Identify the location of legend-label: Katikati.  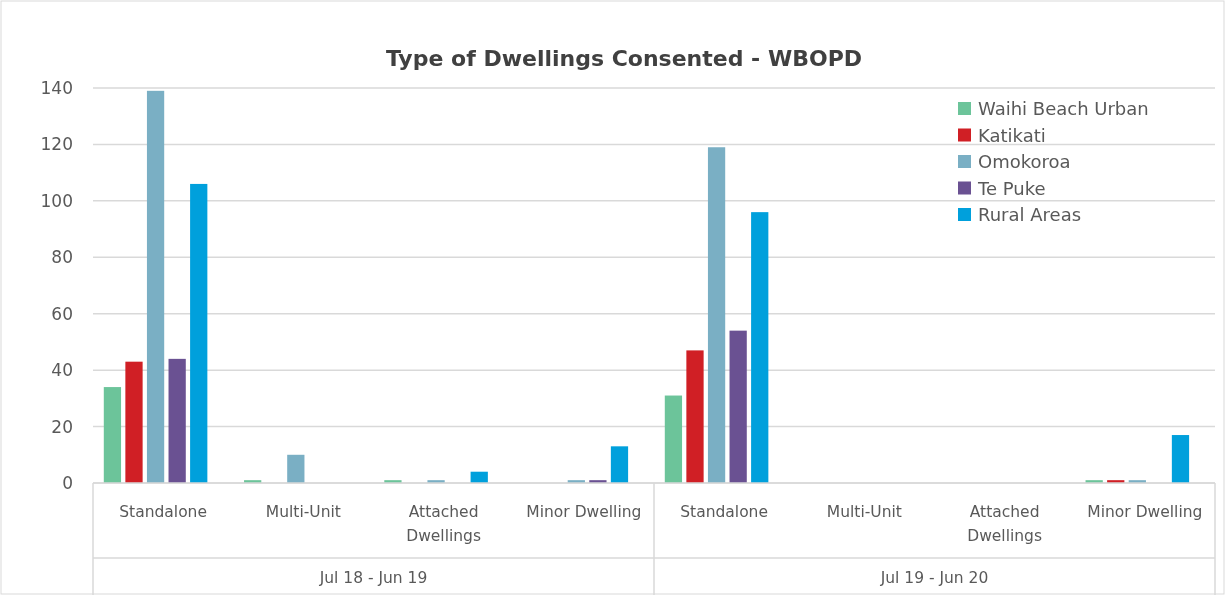
(1012, 135).